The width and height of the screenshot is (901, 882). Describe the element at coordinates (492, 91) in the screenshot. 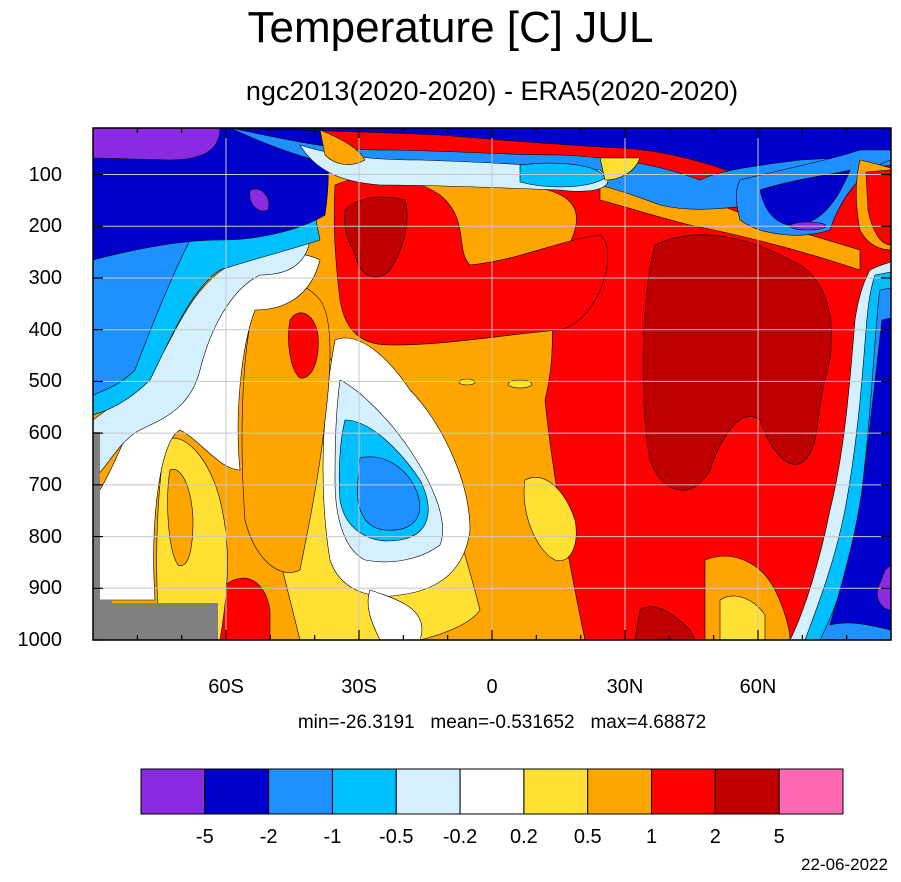

I see `chart-subtitle: ngc2013(2020-2020) - ERA5(2020-2020)` at that location.